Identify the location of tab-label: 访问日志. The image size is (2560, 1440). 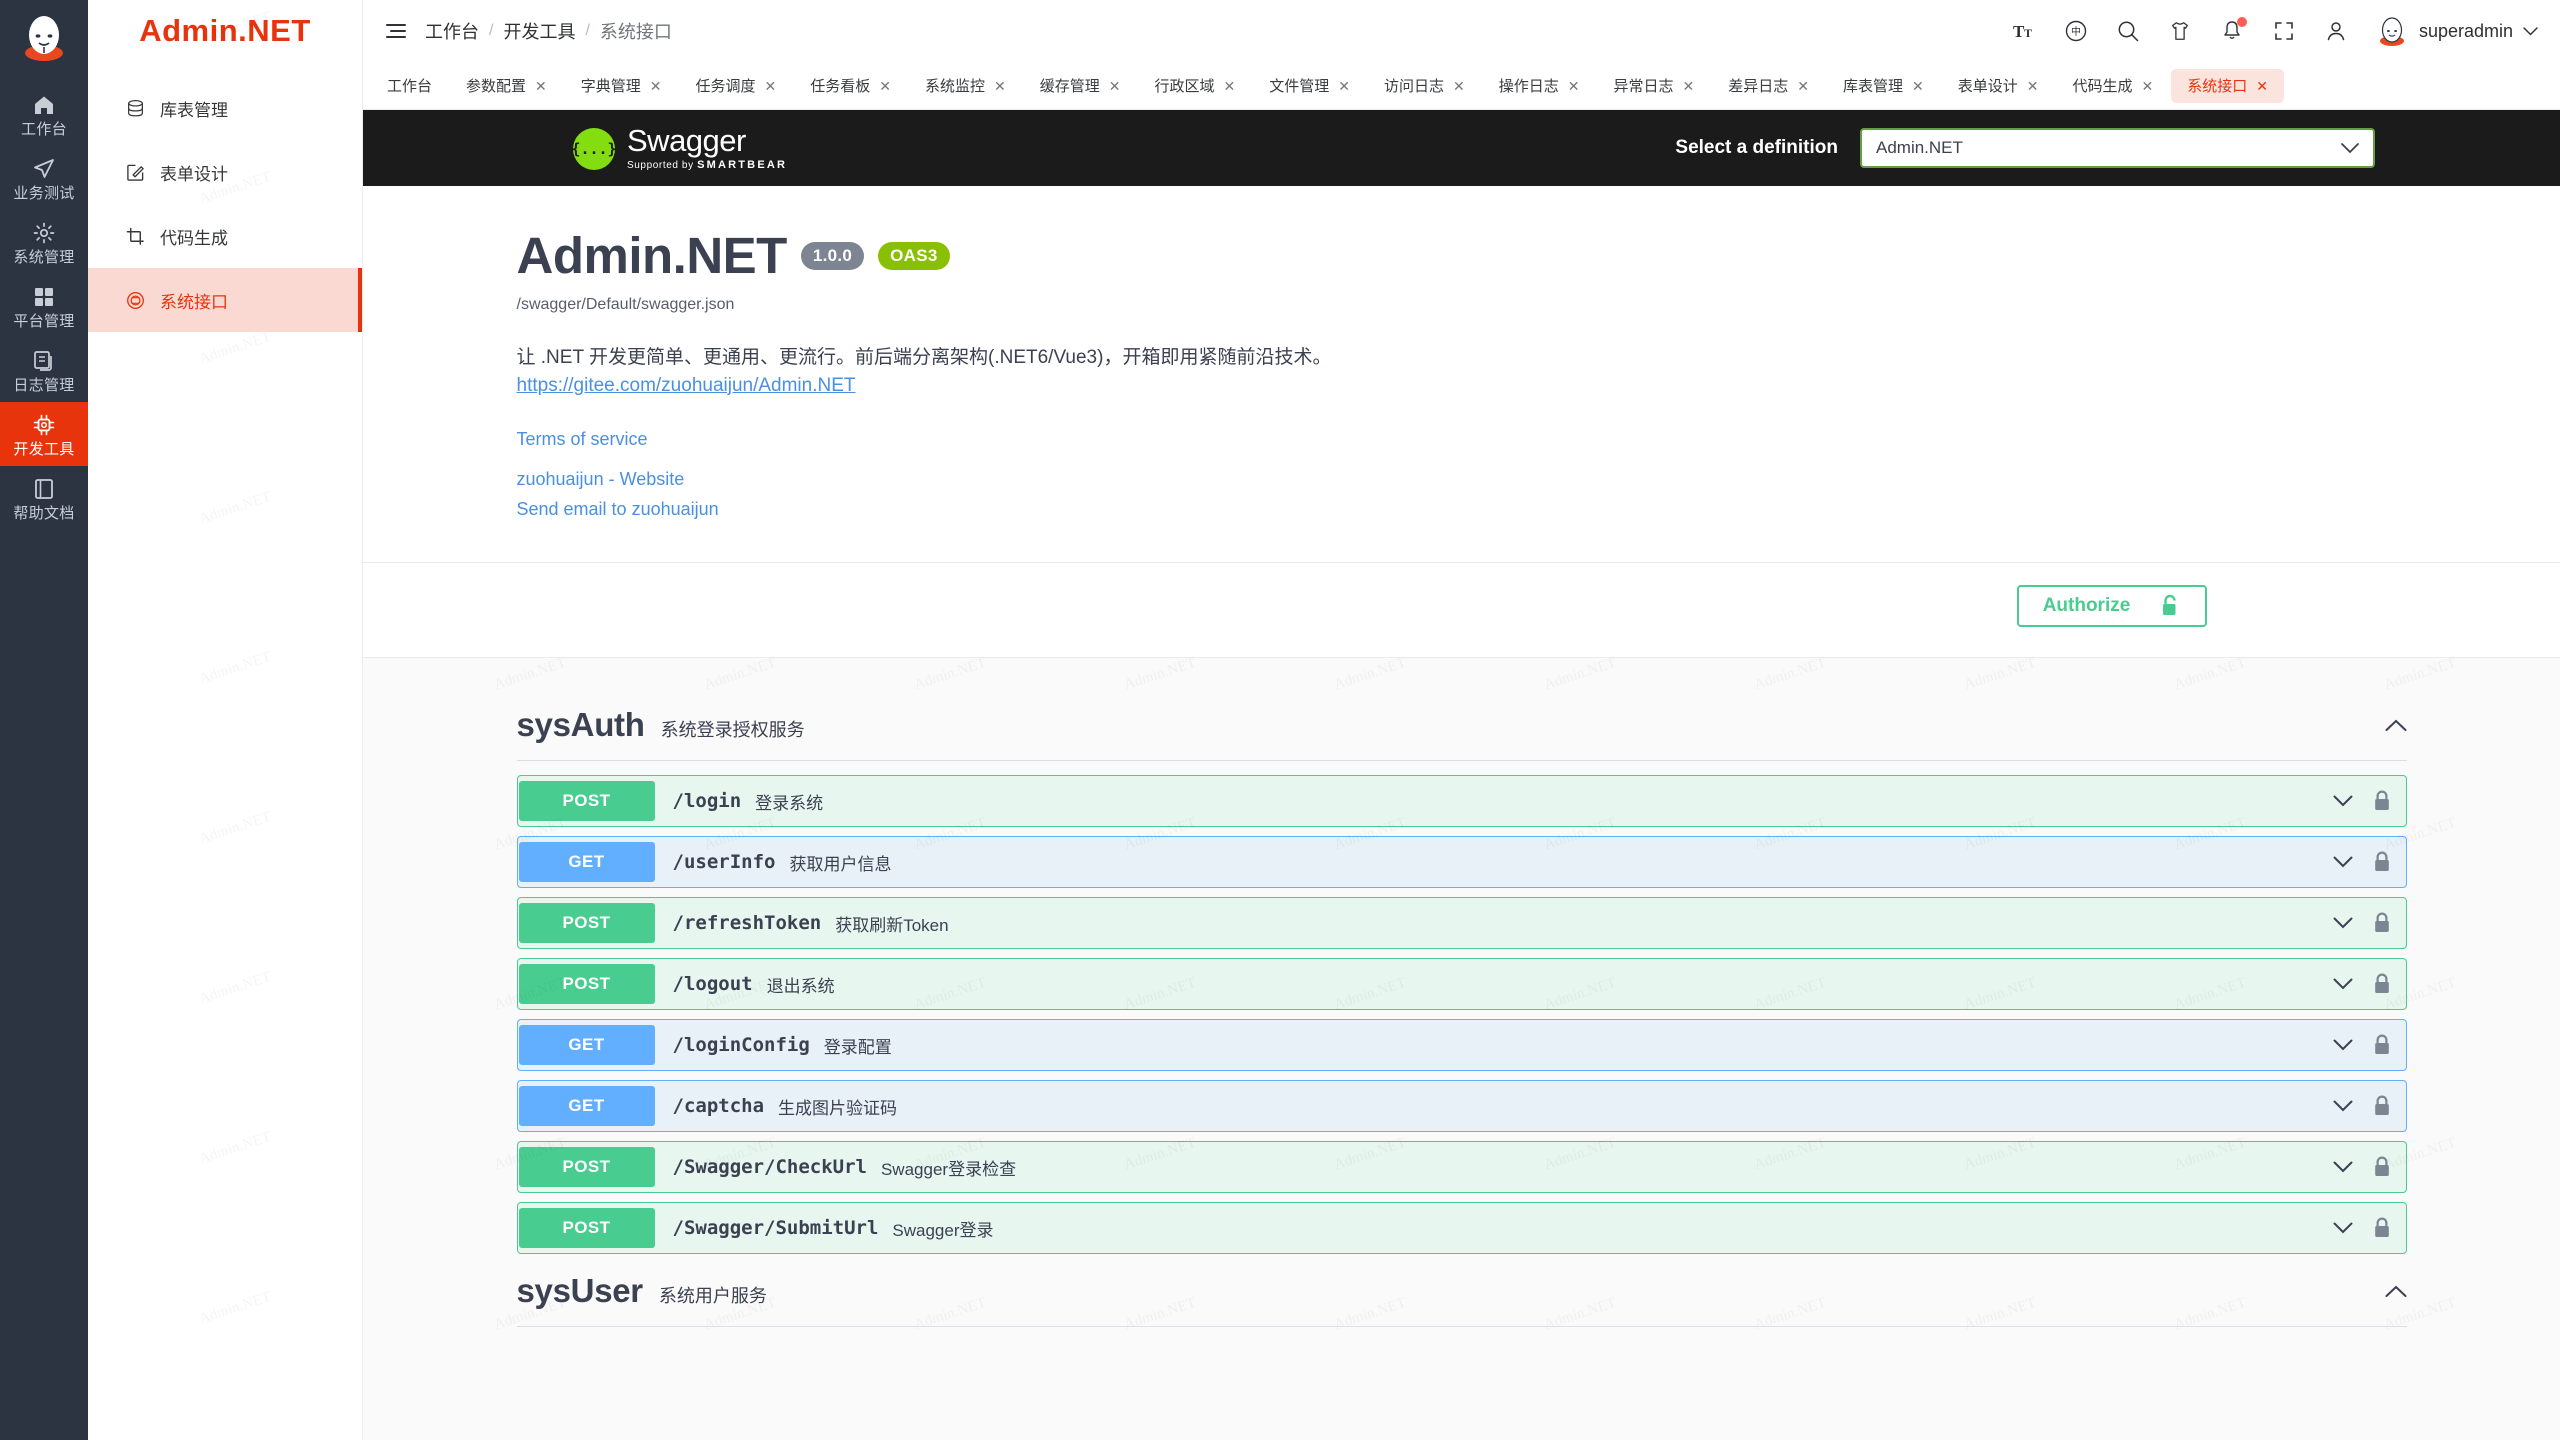
(1414, 86).